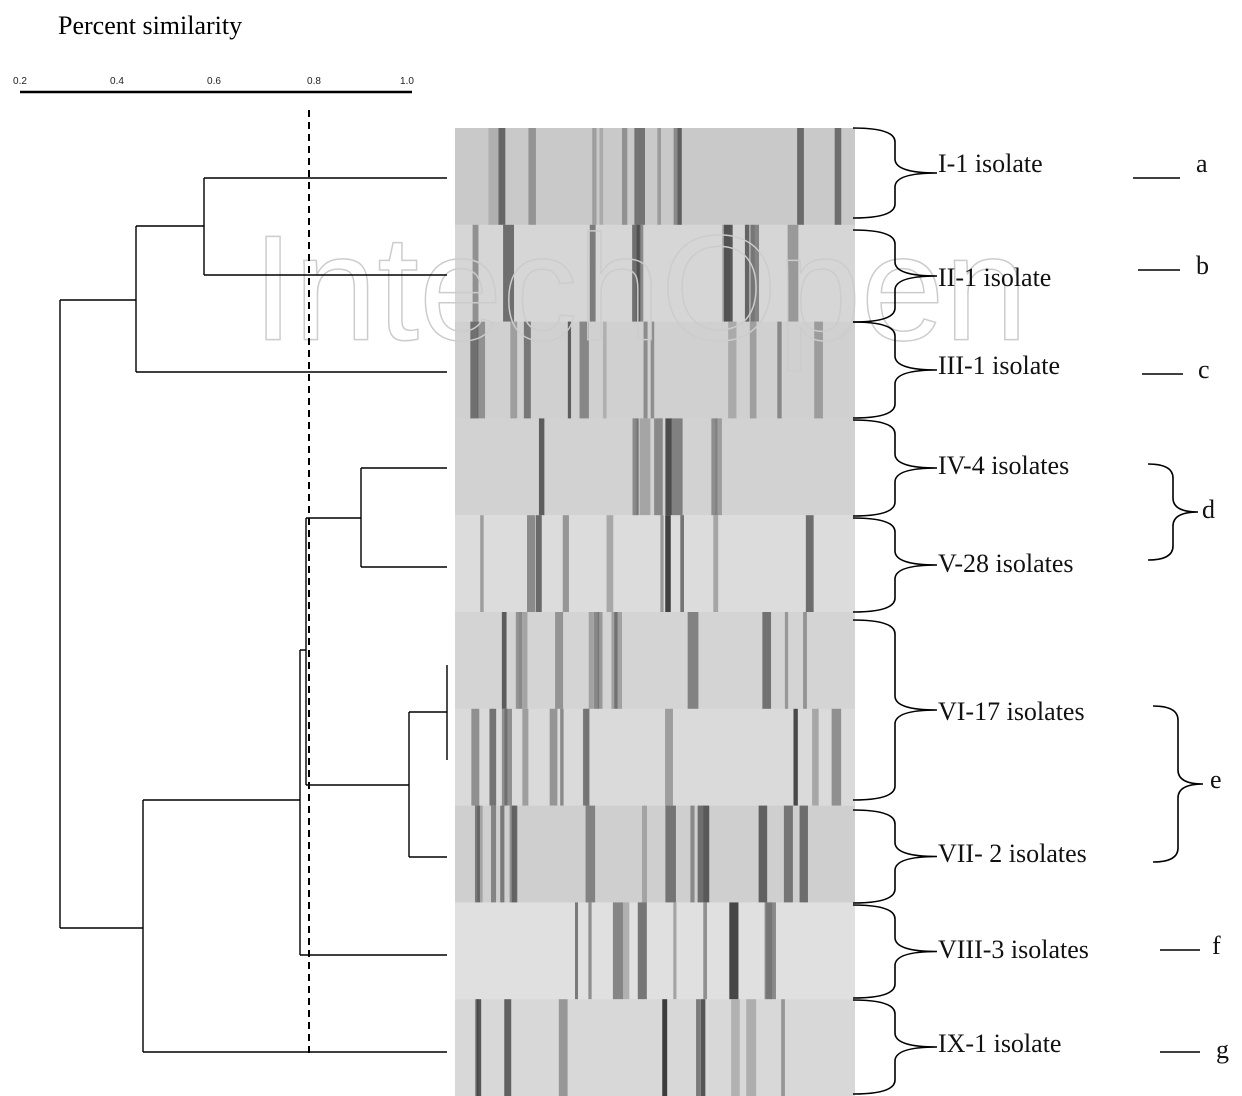  Describe the element at coordinates (1216, 945) in the screenshot. I see `group-label: f` at that location.